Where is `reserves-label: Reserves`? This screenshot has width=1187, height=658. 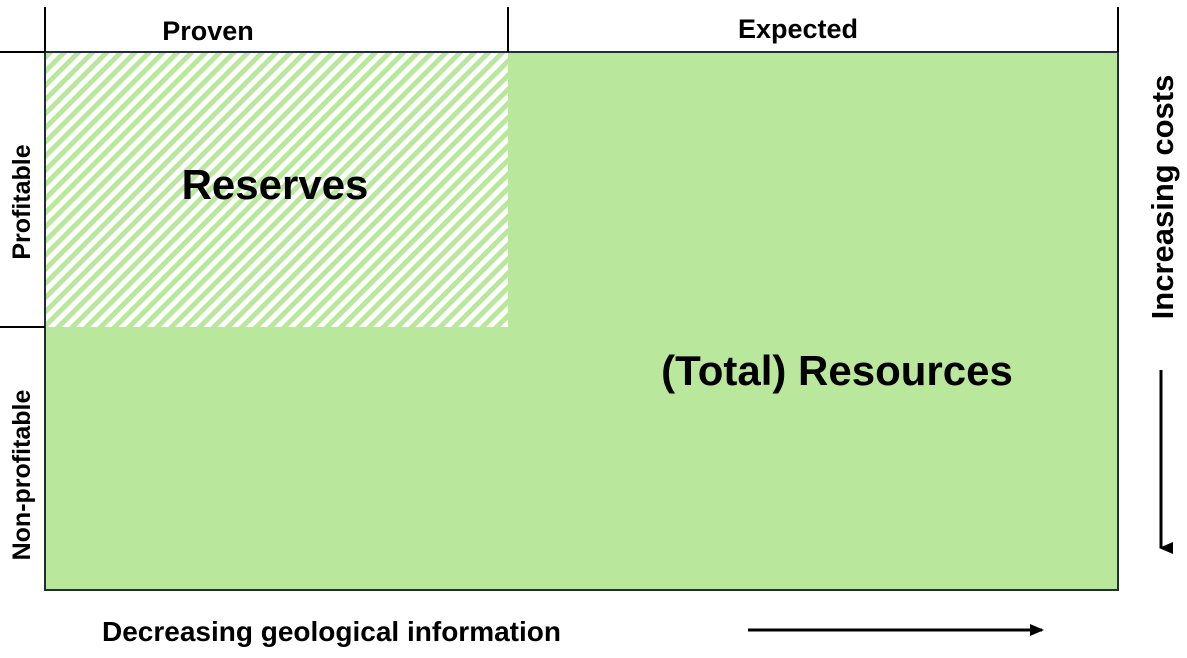
reserves-label: Reserves is located at coordinates (275, 184).